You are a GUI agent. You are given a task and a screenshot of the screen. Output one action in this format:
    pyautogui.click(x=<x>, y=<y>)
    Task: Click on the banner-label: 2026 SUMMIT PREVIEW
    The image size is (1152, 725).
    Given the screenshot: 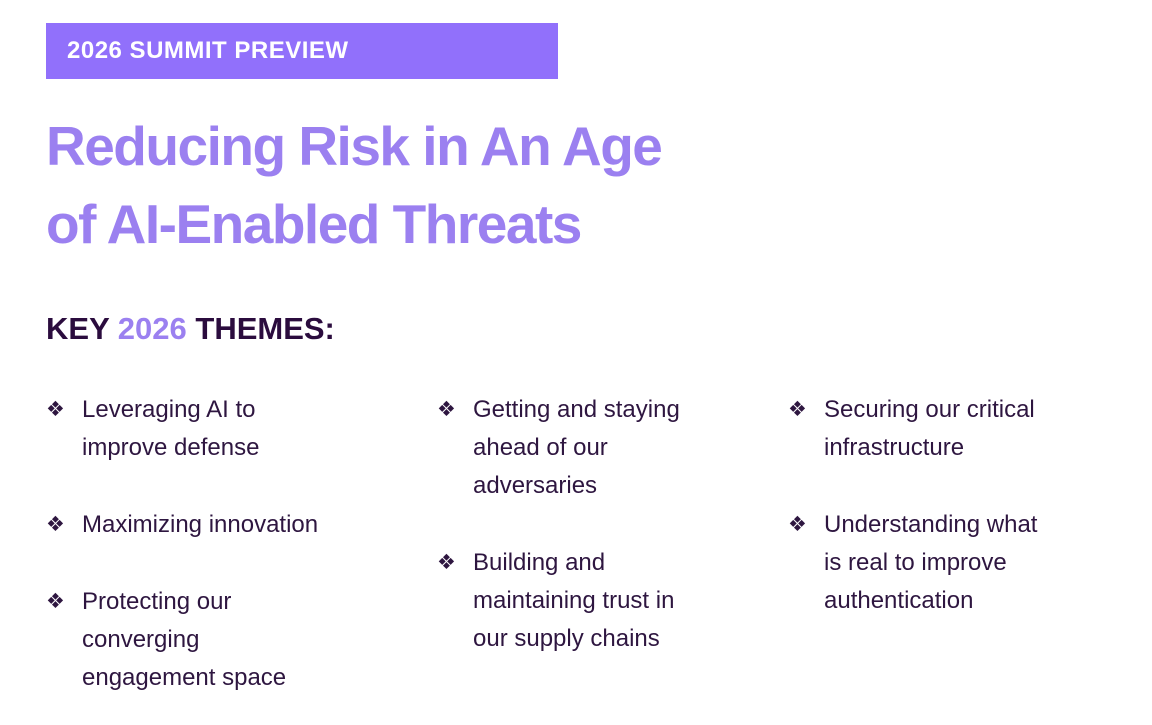 What is the action you would take?
    pyautogui.click(x=208, y=50)
    